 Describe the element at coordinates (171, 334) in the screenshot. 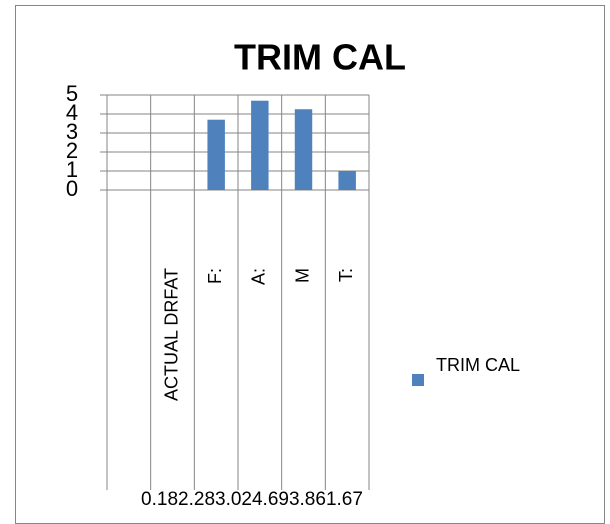

I see `x-tick-label: ACTUAL DRFAT` at that location.